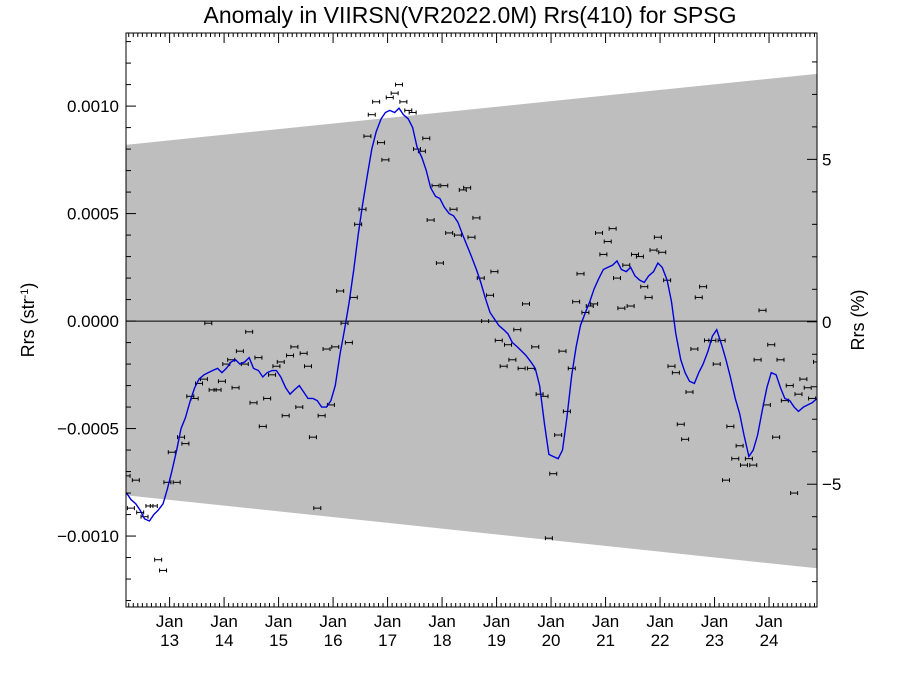 This screenshot has height=675, width=900. What do you see at coordinates (660, 640) in the screenshot?
I see `x-tick-label-year: 22` at bounding box center [660, 640].